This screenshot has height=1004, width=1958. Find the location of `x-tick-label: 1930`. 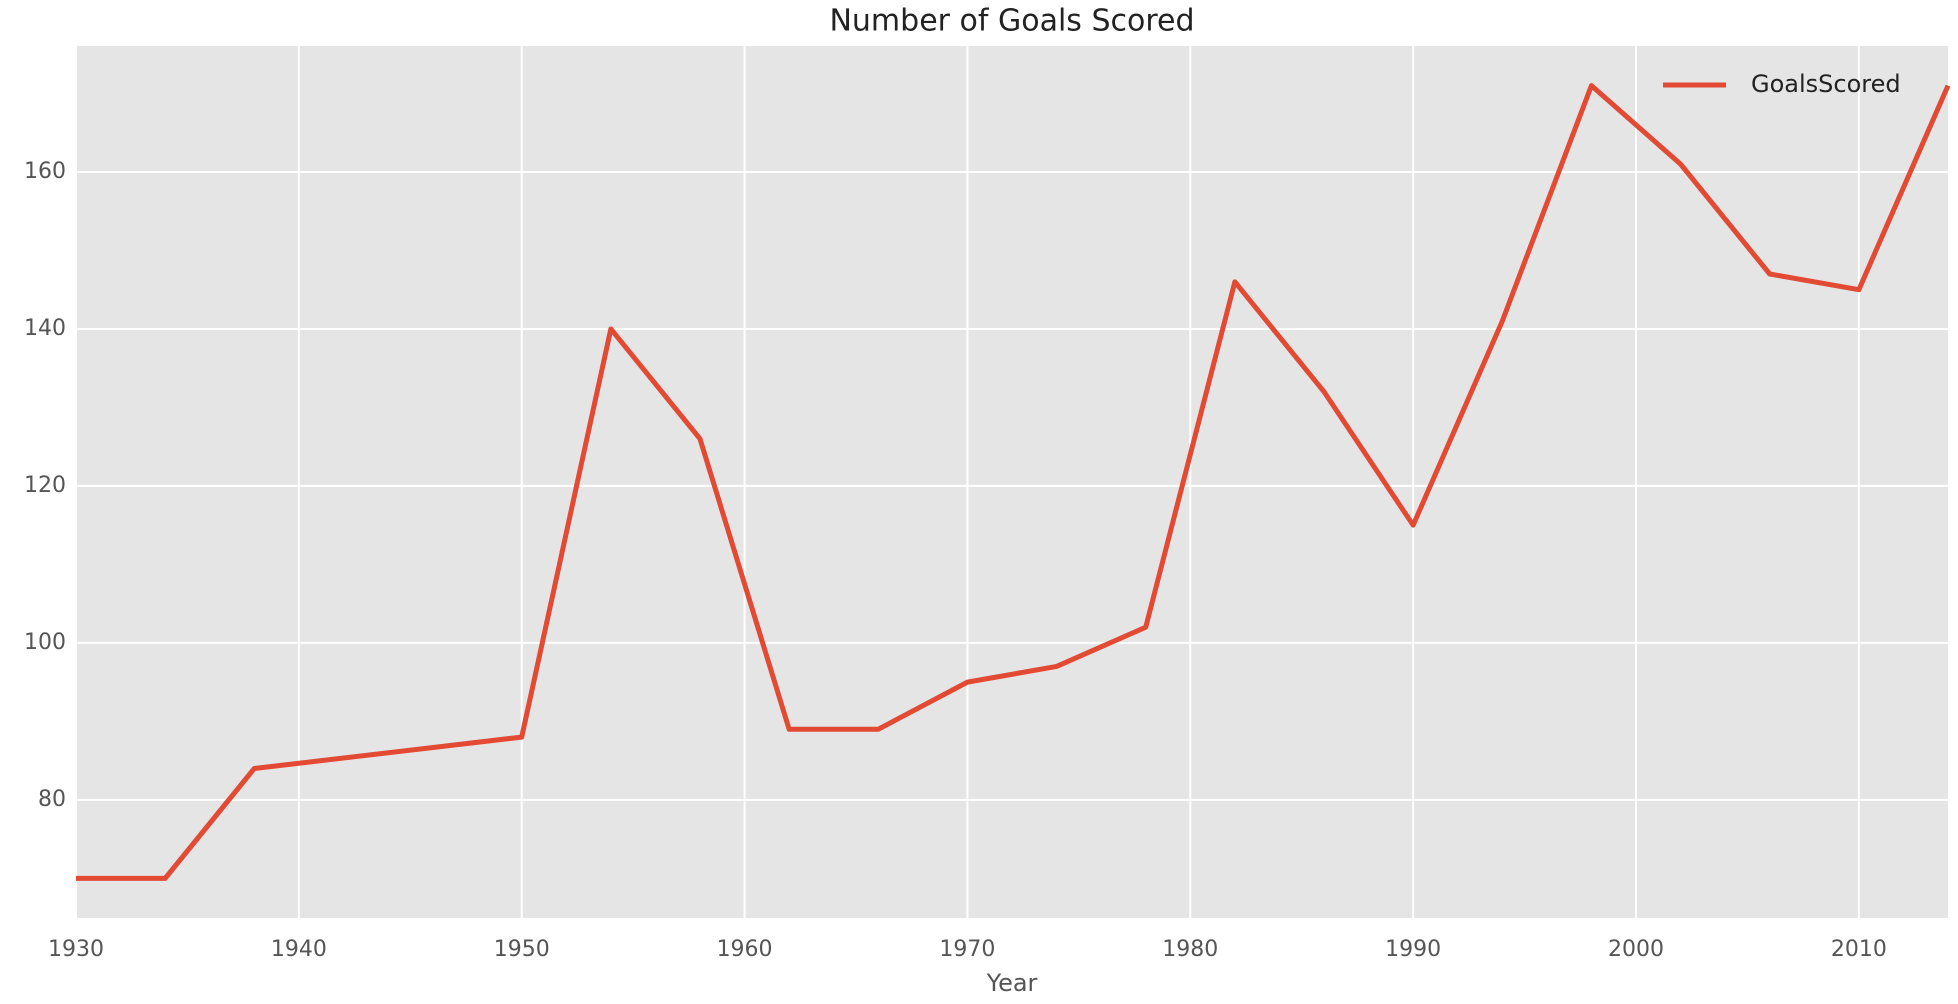

x-tick-label: 1930 is located at coordinates (76, 949).